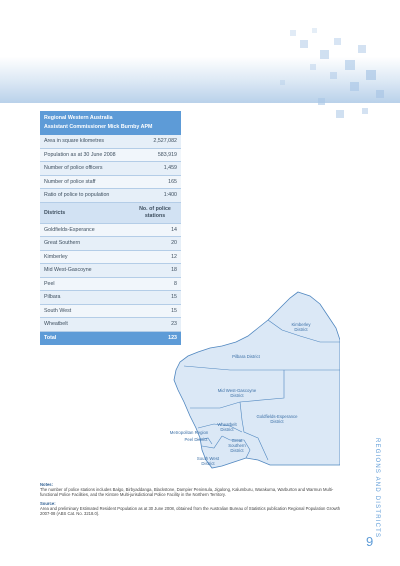 The width and height of the screenshot is (400, 566). Describe the element at coordinates (370, 541) in the screenshot. I see `page-number: 9` at that location.